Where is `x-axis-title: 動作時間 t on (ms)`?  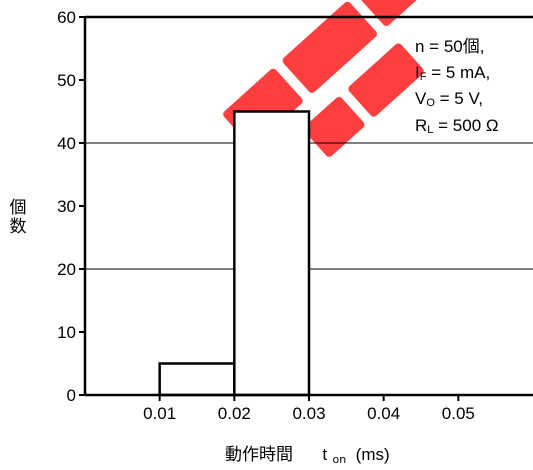
x-axis-title: 動作時間 t on (ms) is located at coordinates (307, 456).